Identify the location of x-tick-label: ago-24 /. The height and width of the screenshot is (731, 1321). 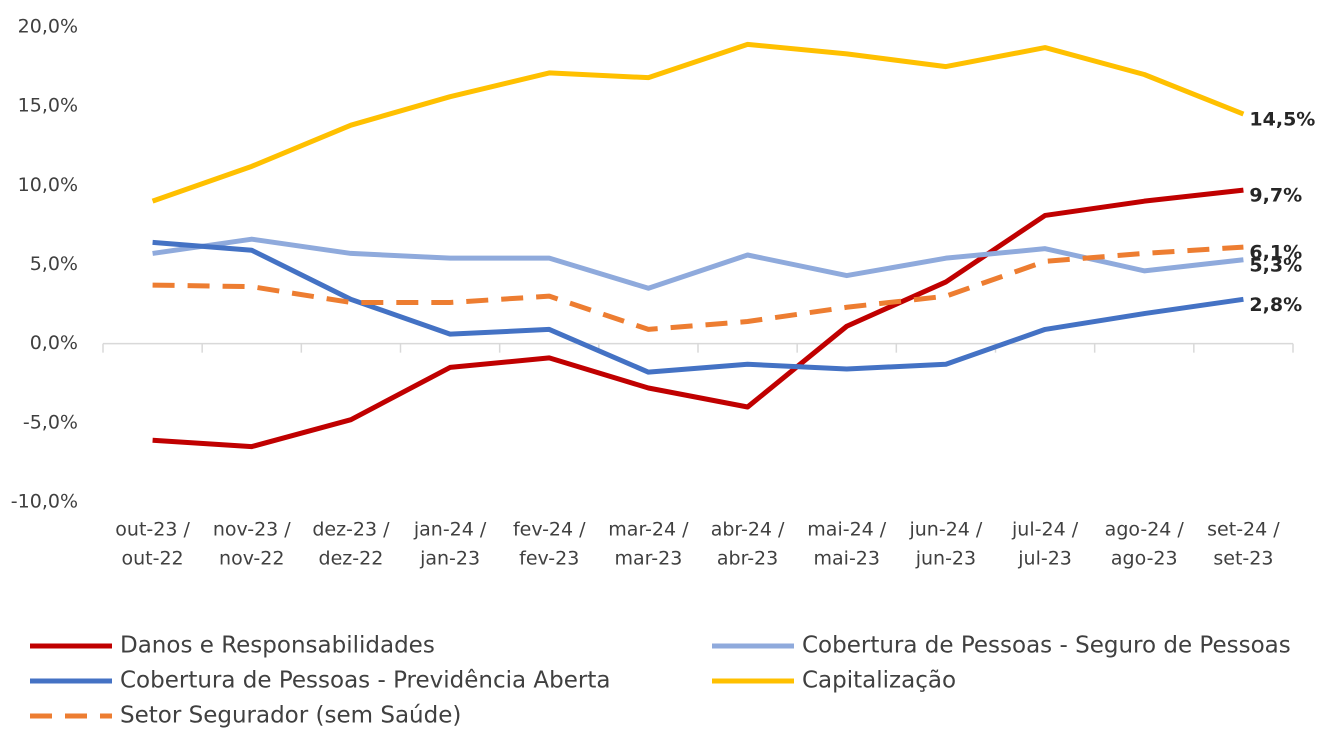
(1145, 530).